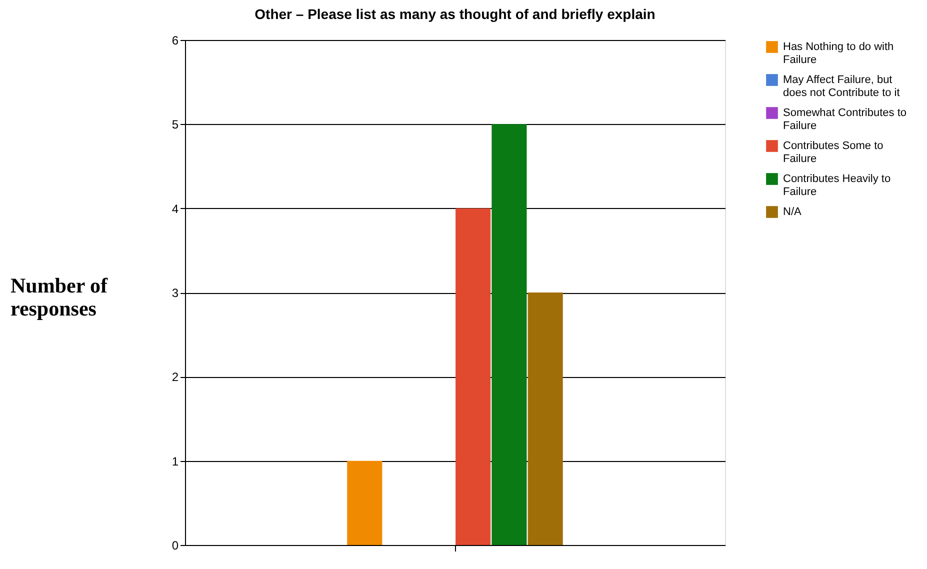 The image size is (927, 569). What do you see at coordinates (59, 297) in the screenshot?
I see `y-axis-title: Number of responses` at bounding box center [59, 297].